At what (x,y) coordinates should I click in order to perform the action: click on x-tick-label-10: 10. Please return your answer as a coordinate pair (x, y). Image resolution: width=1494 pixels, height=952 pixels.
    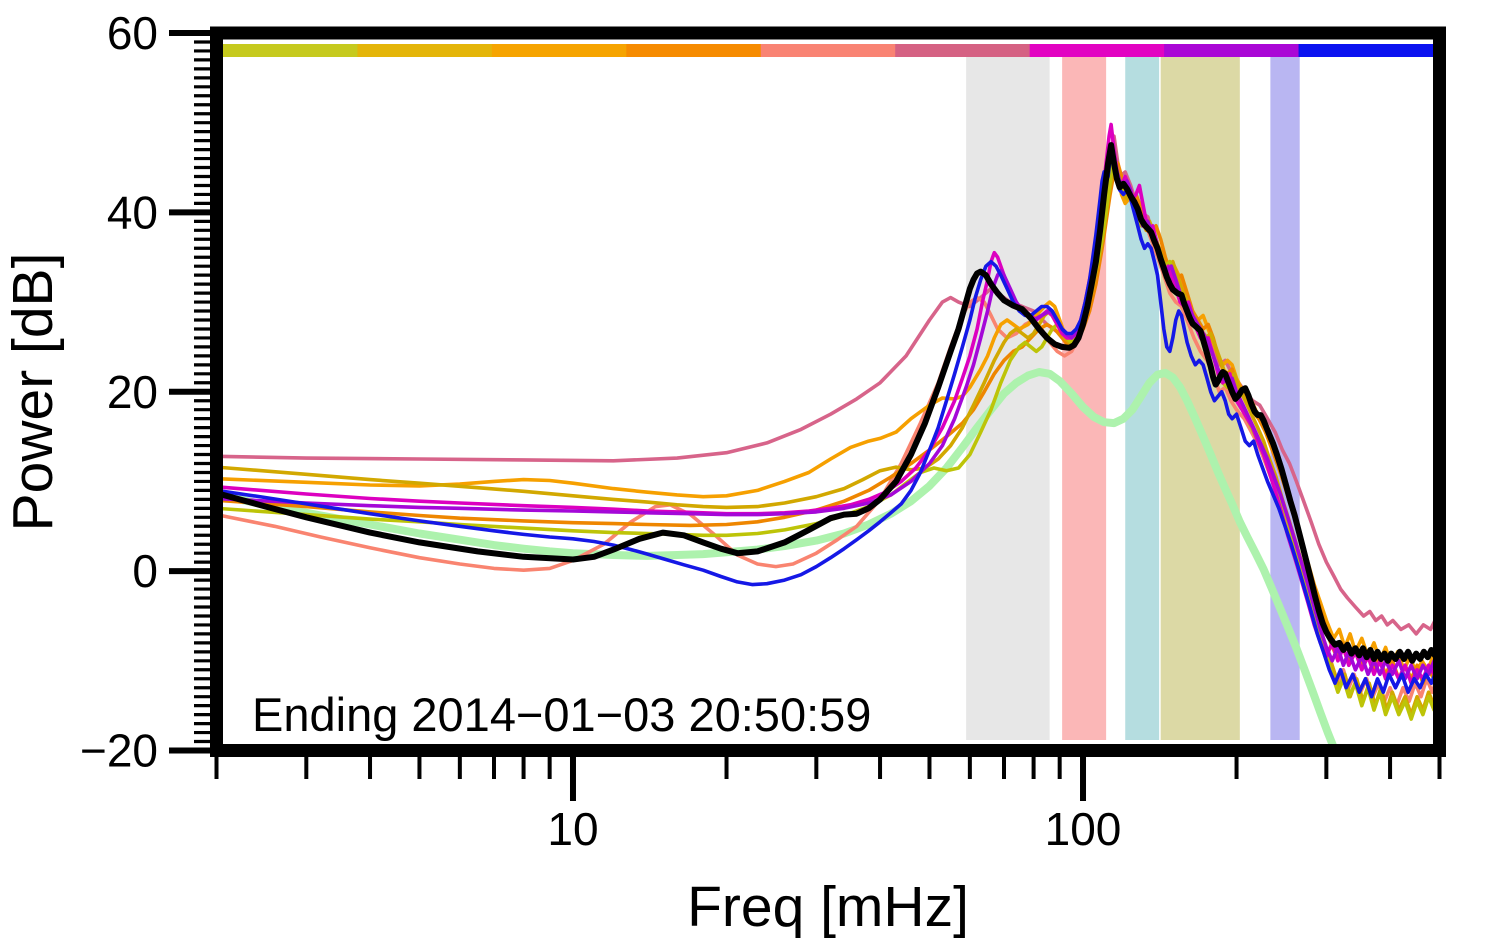
    Looking at the image, I should click on (572, 829).